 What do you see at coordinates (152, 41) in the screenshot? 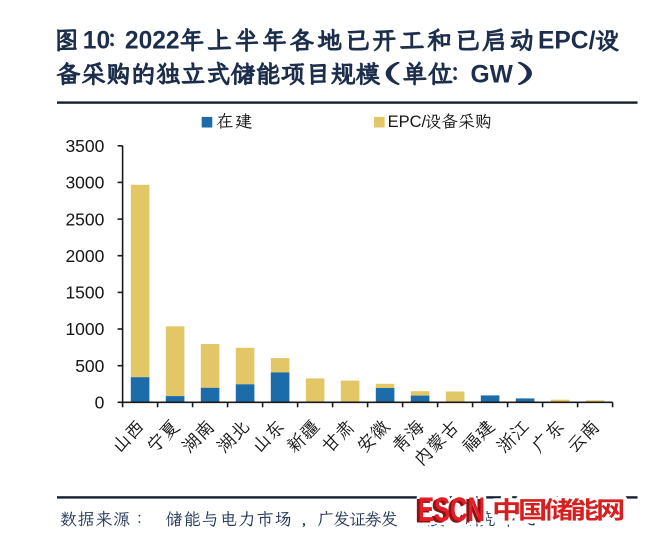
I see `svg-text: 2022` at bounding box center [152, 41].